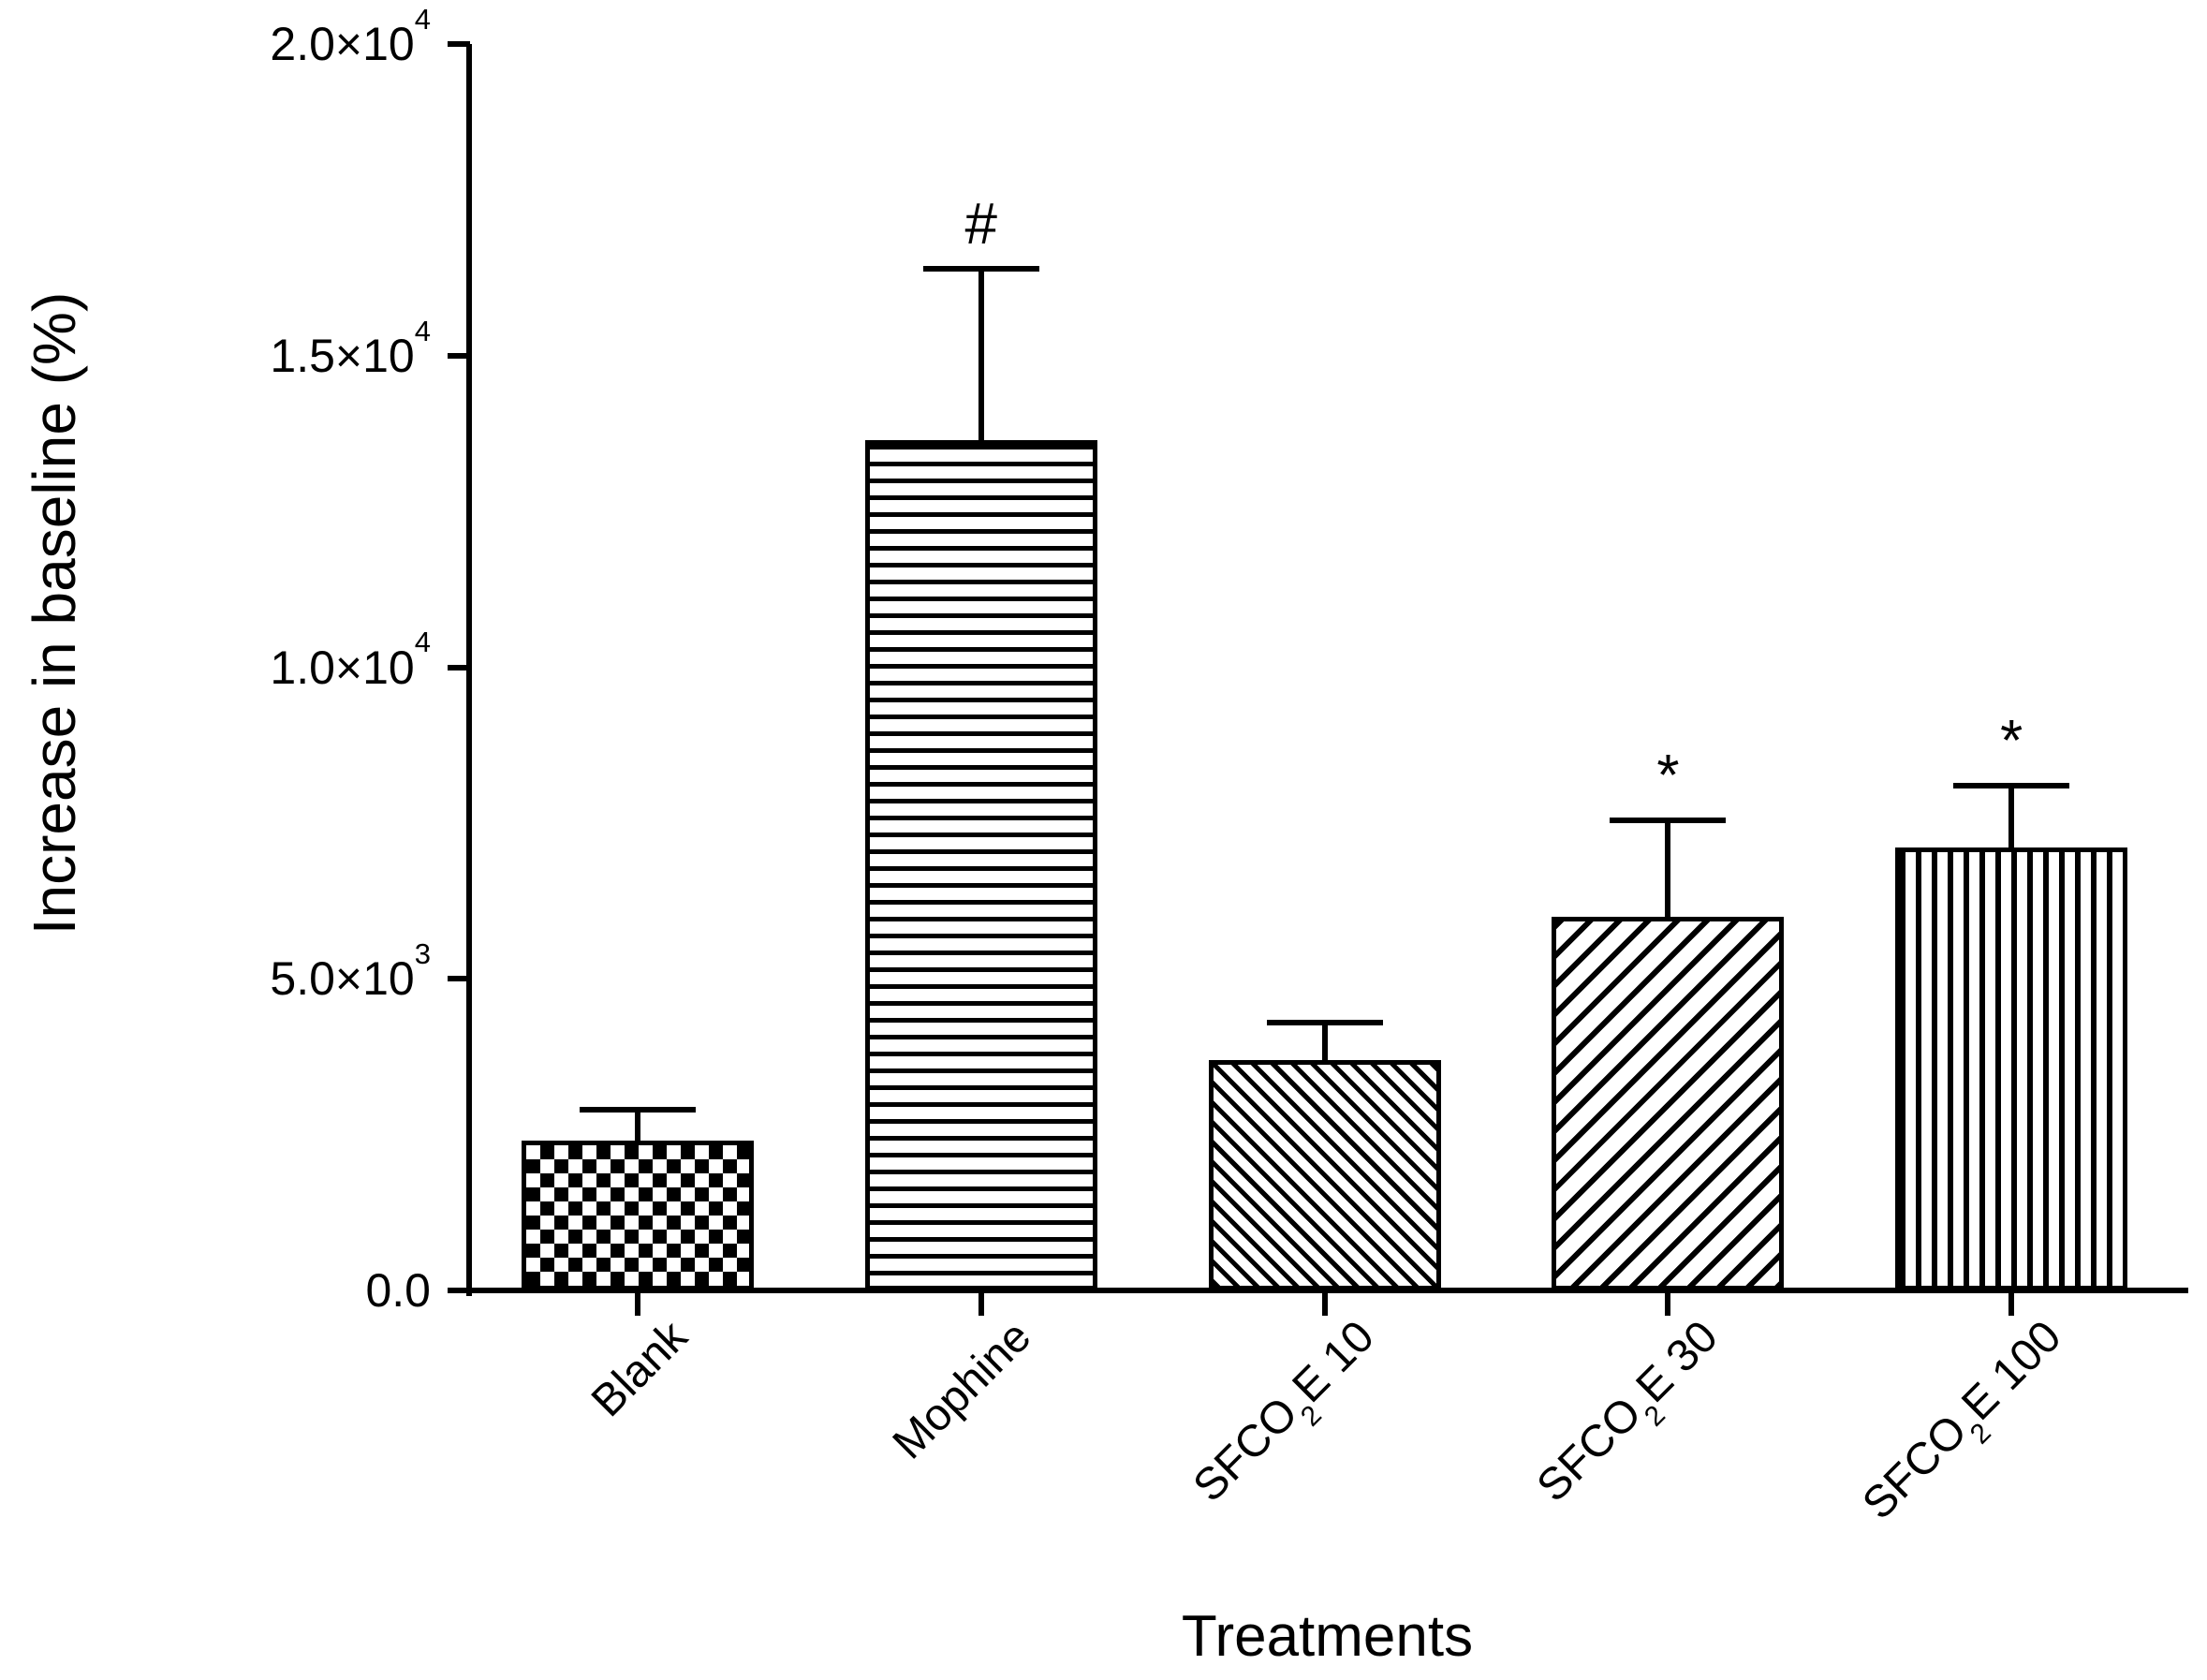 Image resolution: width=2207 pixels, height=1680 pixels. What do you see at coordinates (1327, 1290) in the screenshot?
I see `x-axis-line` at bounding box center [1327, 1290].